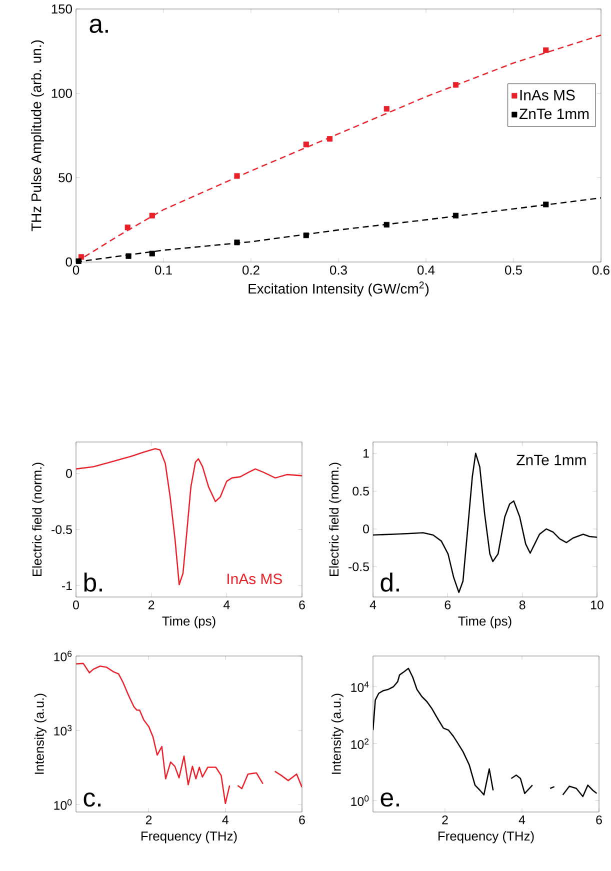 The image size is (611, 871). I want to click on y-tick-label: -1, so click(67, 585).